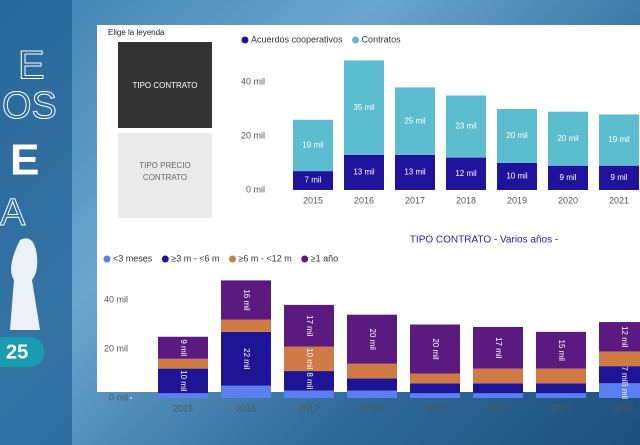 This screenshot has height=445, width=640. I want to click on data-label: 15 mil, so click(561, 351).